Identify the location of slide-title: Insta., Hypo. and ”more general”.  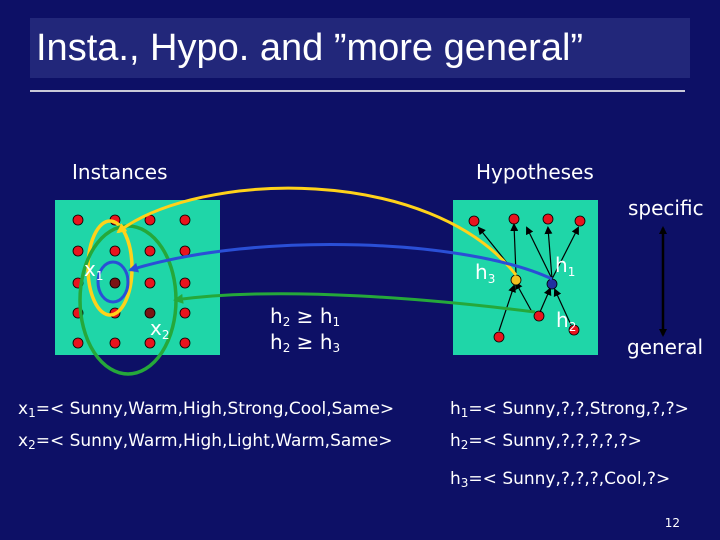
(310, 48).